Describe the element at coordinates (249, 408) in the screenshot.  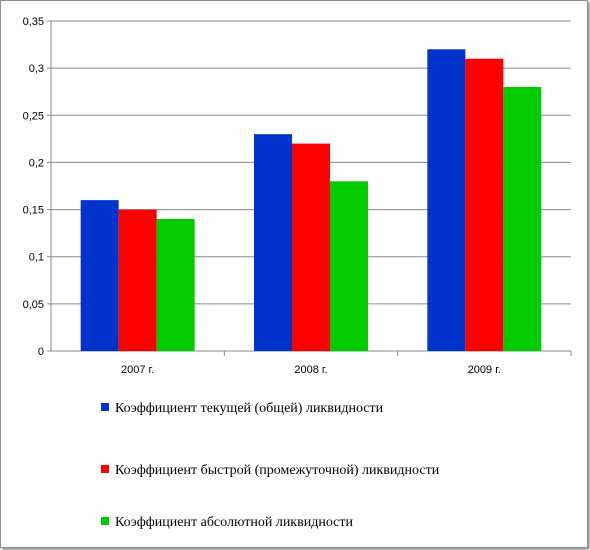
I see `legend-label-current: Коэффициент текущей (общей) ликвидности` at that location.